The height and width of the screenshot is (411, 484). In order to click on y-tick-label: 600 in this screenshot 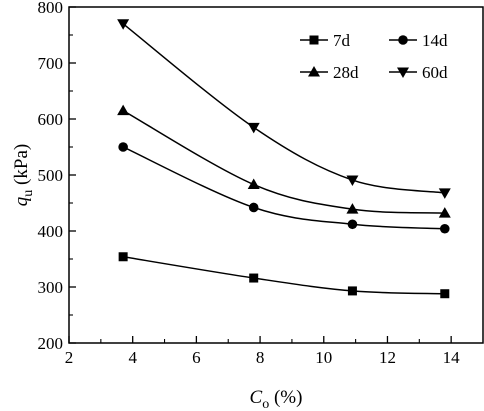, I will do `click(51, 119)`.